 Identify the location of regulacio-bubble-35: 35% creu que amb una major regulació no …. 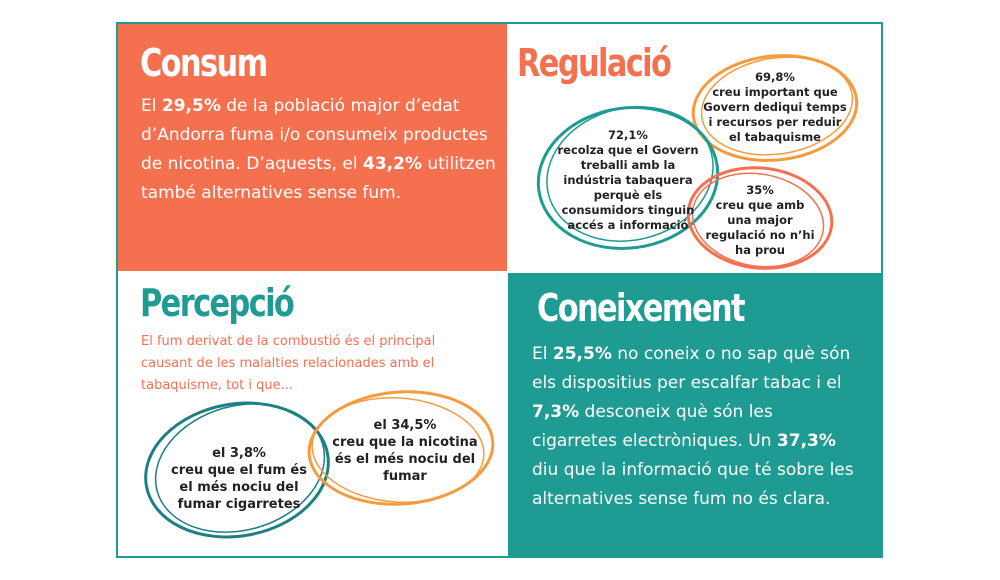
(760, 220).